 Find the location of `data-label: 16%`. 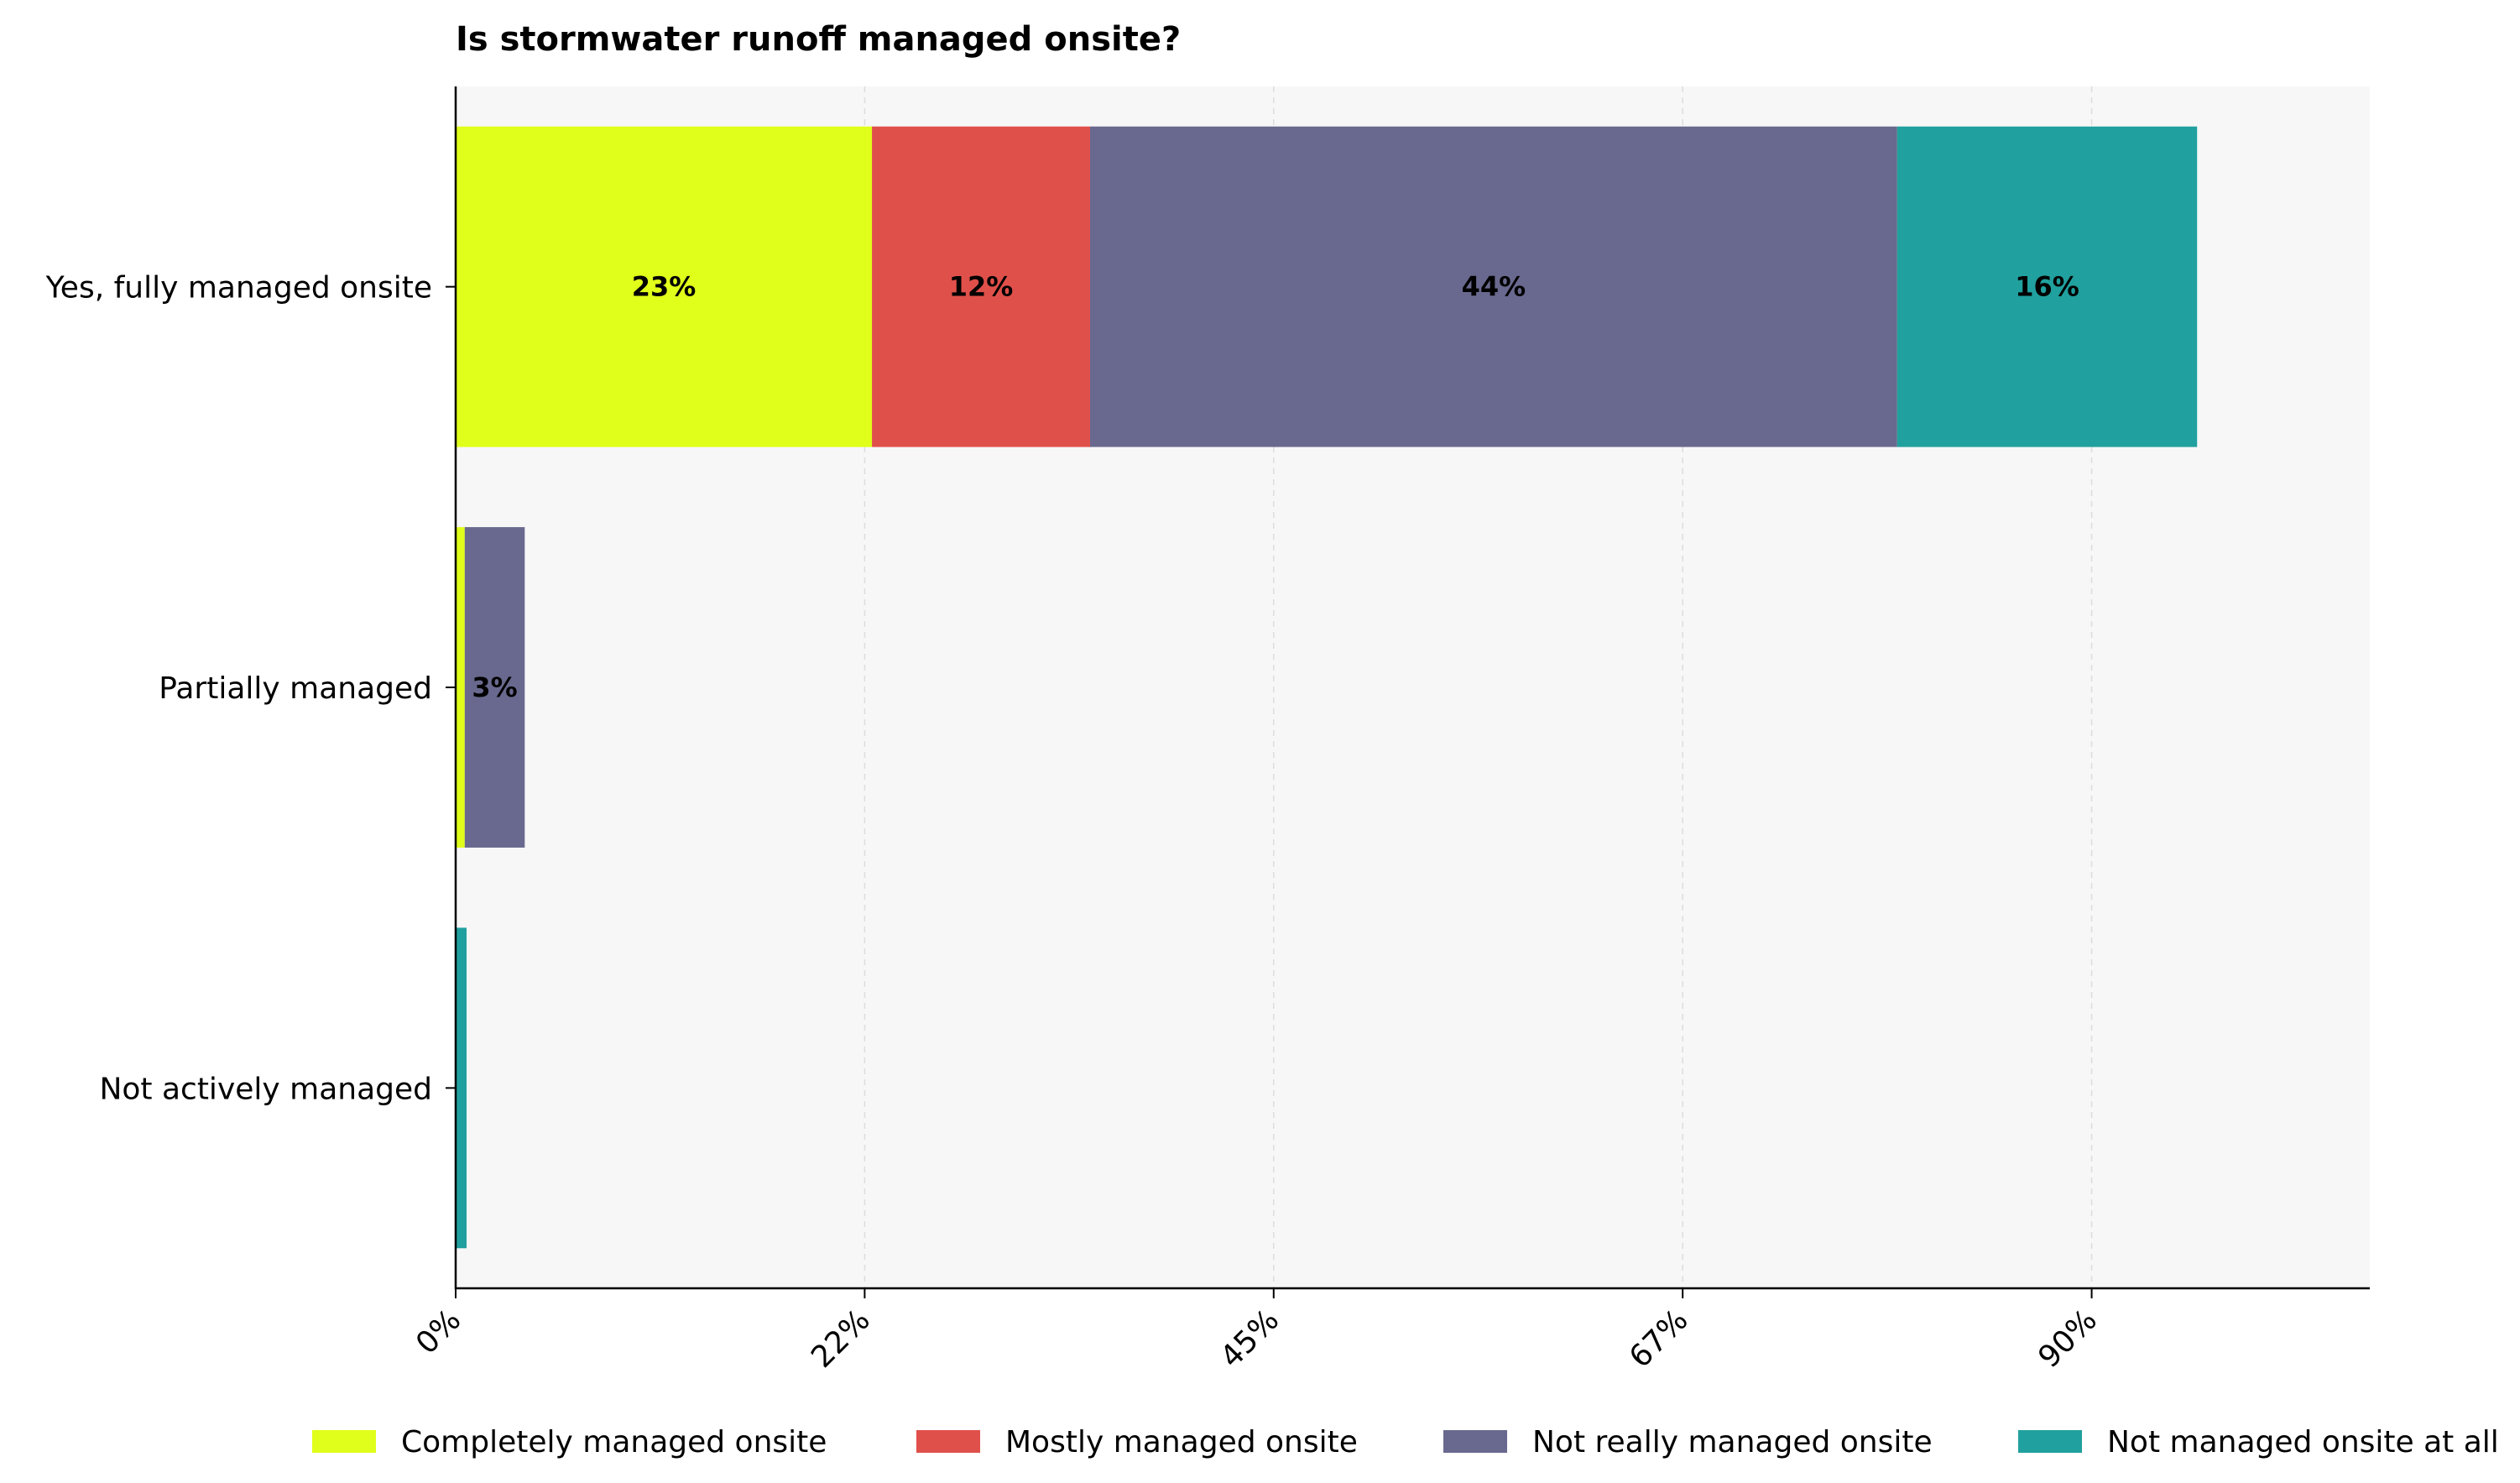

data-label: 16% is located at coordinates (2047, 287).